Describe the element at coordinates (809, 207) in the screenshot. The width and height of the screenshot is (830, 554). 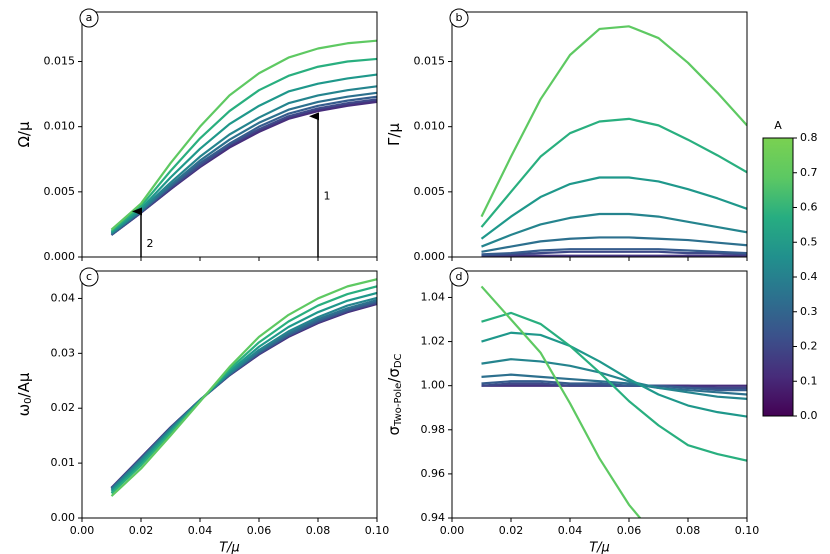
I see `colorbar-tick-label: 0.6` at that location.